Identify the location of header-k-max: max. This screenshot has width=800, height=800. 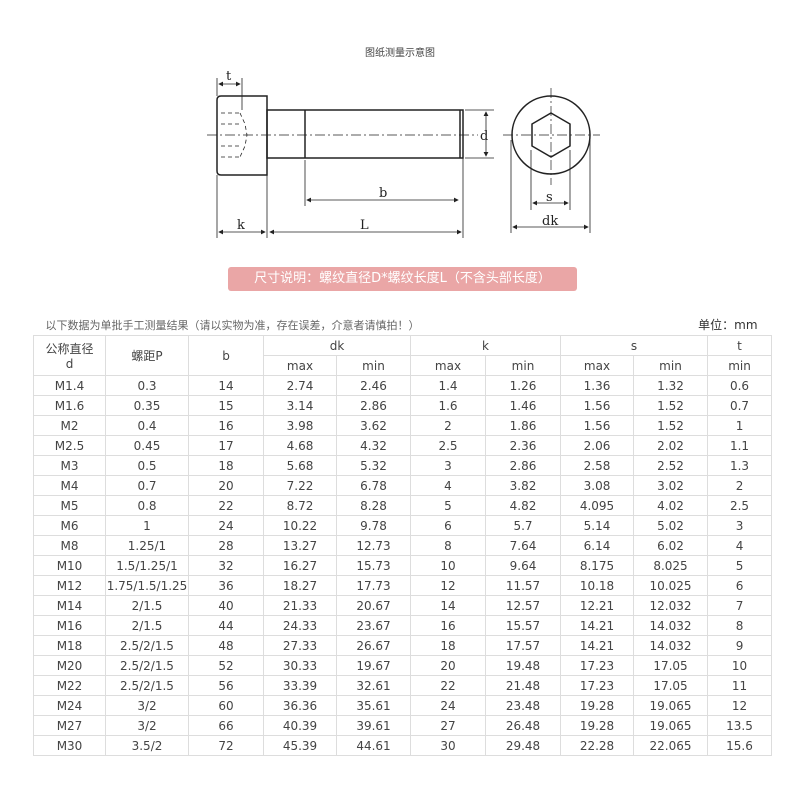
(448, 365).